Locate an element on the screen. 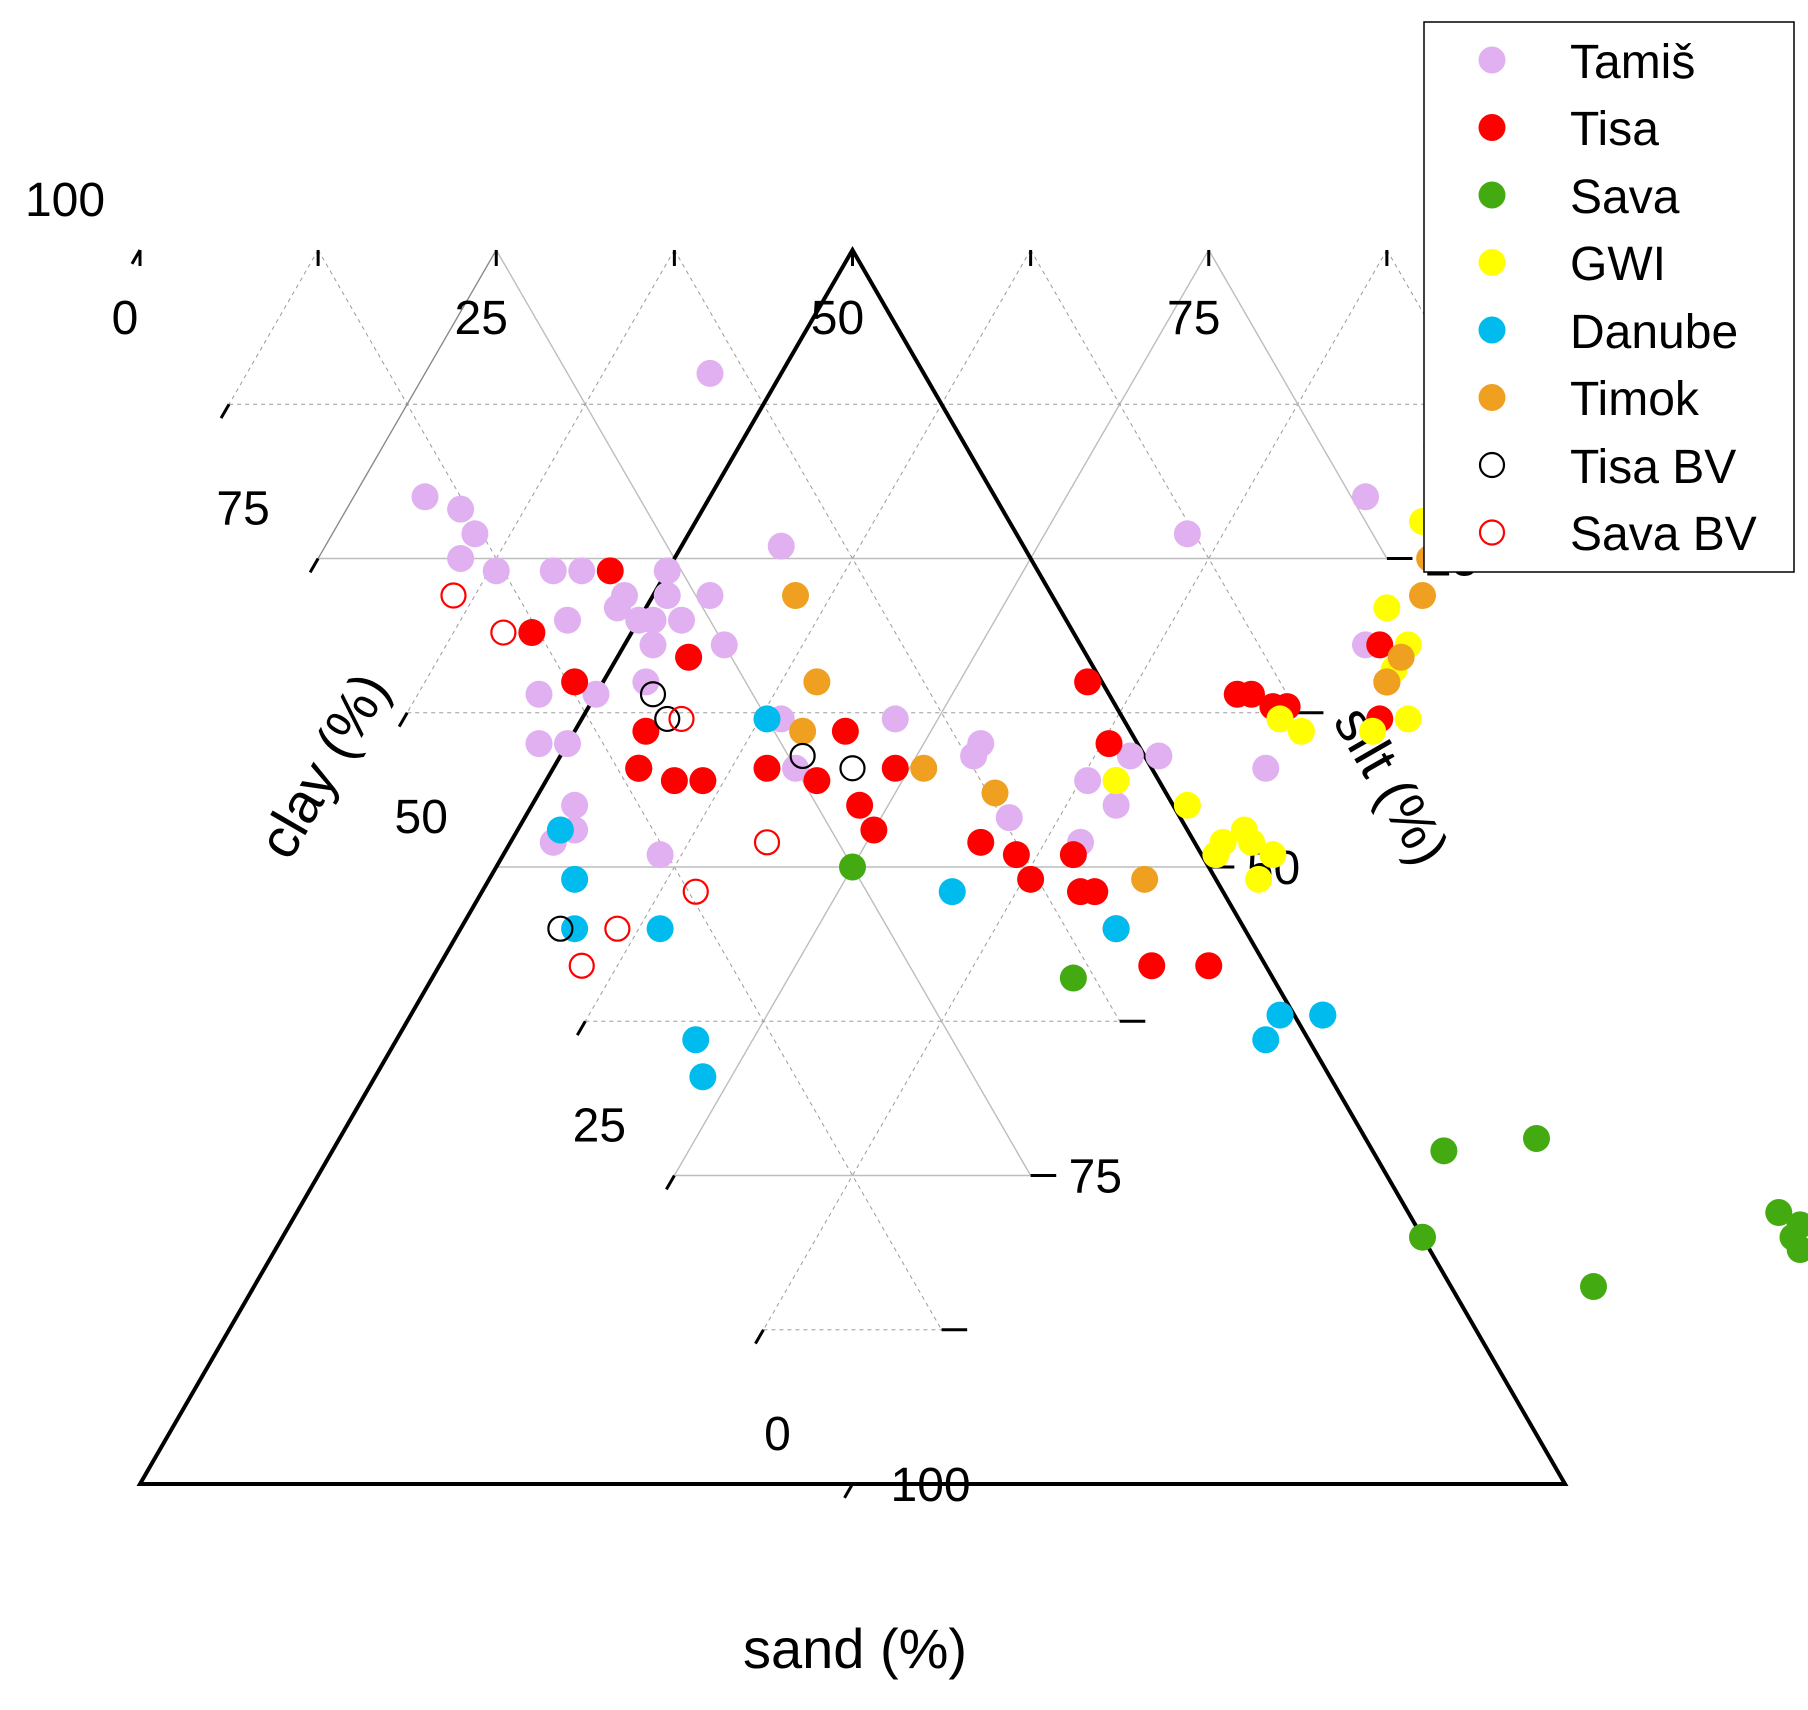 The image size is (1808, 1710). legend-label-tisa-bv: Tisa BV is located at coordinates (1653, 467).